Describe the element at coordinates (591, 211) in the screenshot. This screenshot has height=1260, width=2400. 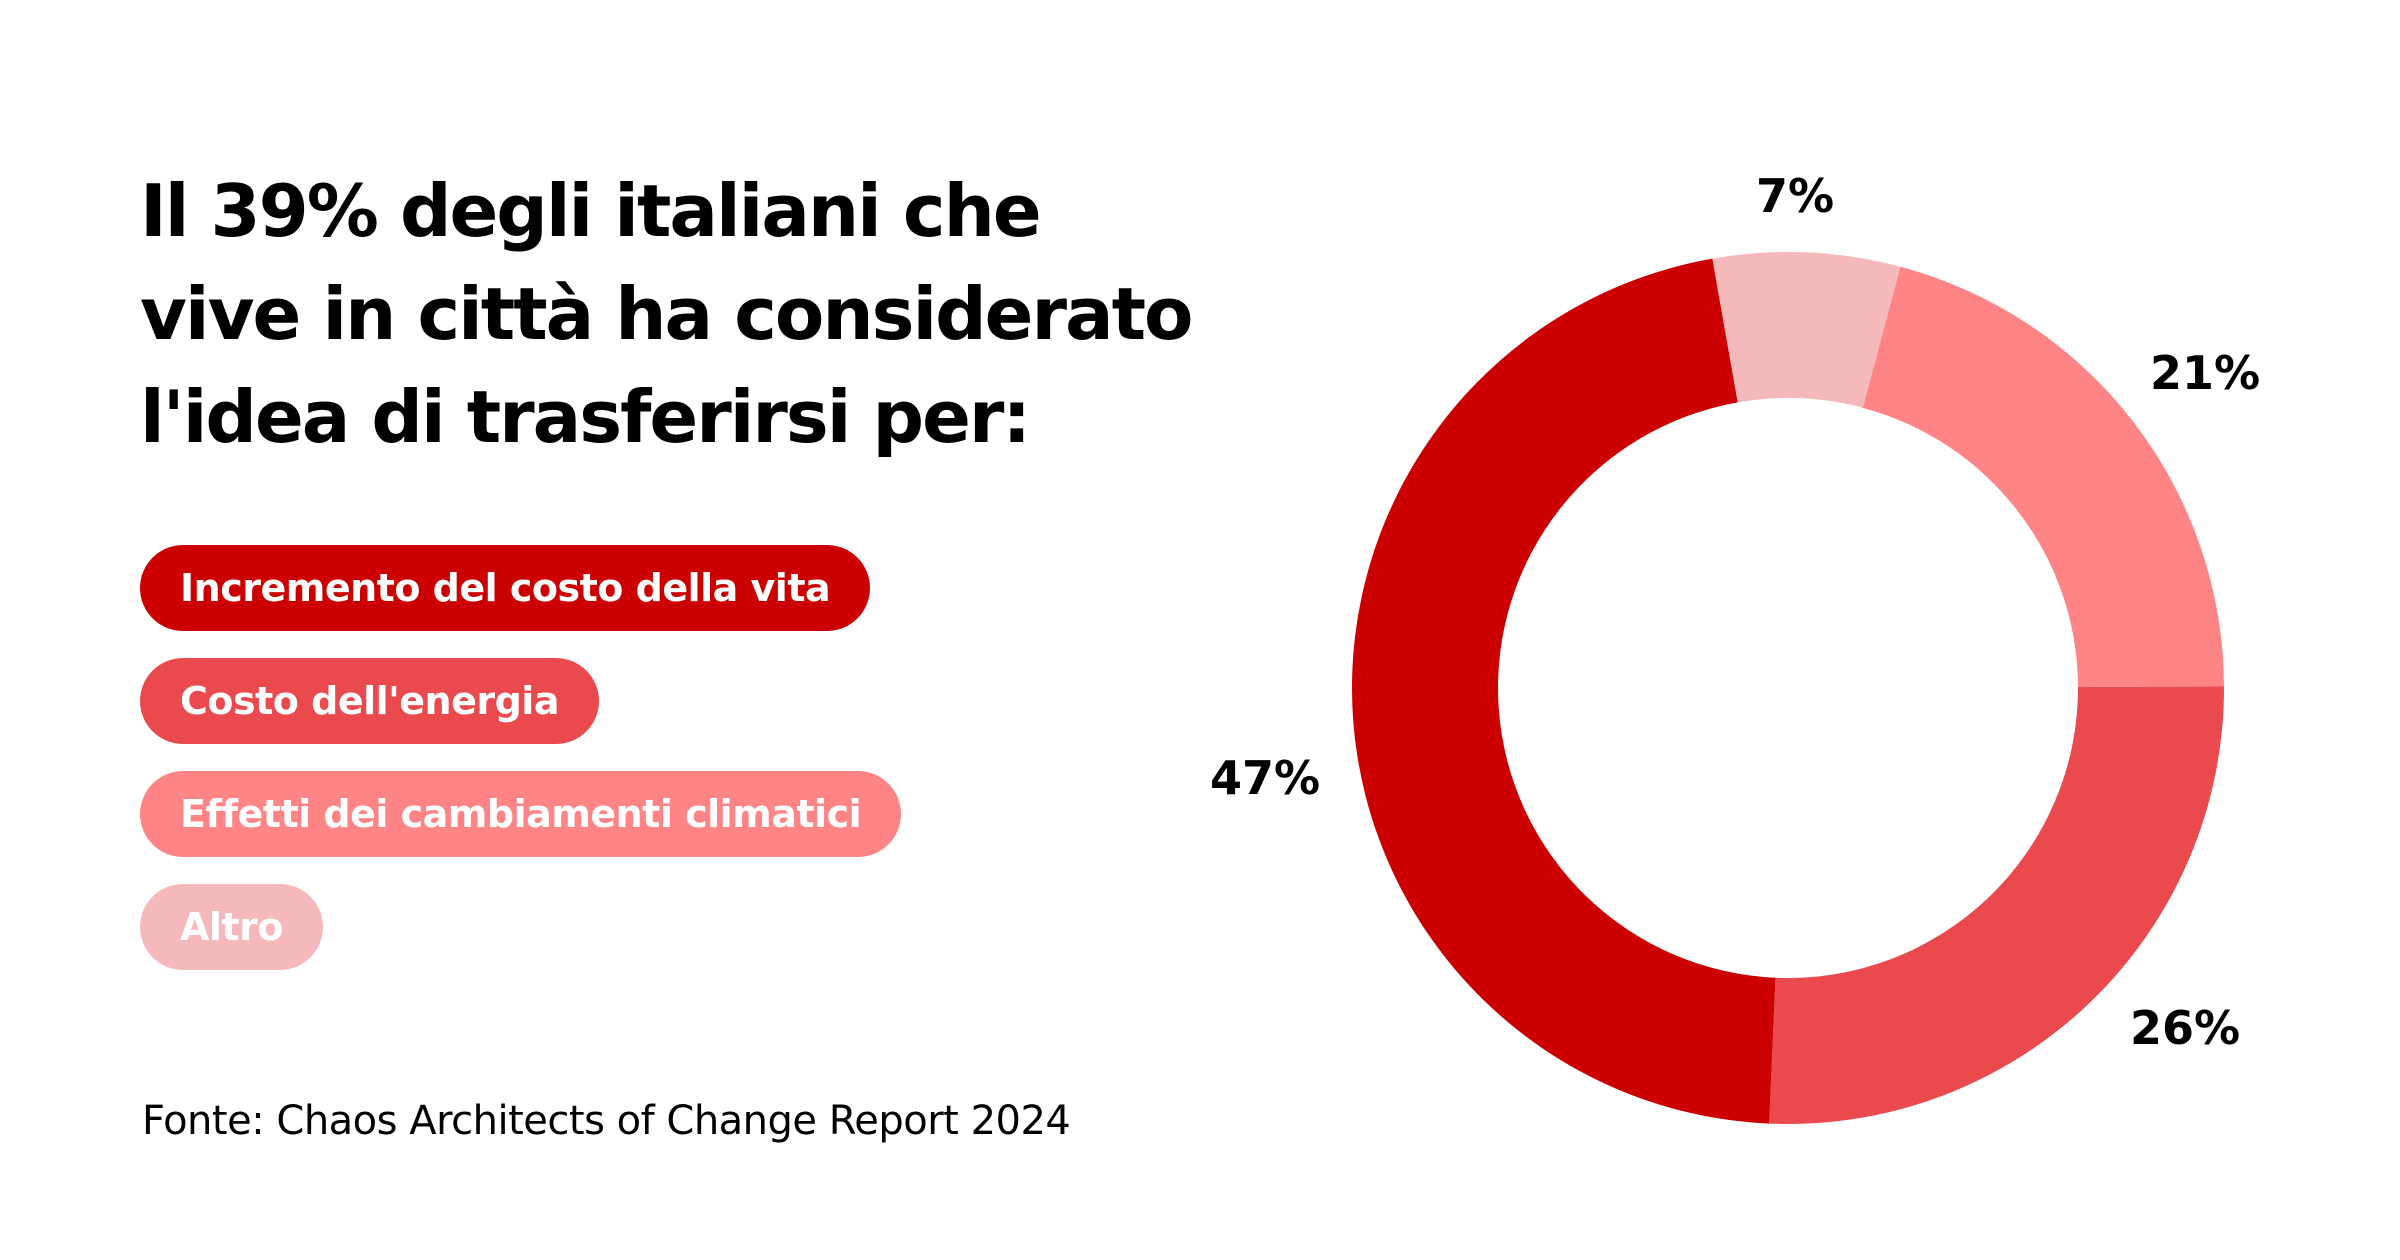
I see `title-line-1: Il 39% degli italiani che` at that location.